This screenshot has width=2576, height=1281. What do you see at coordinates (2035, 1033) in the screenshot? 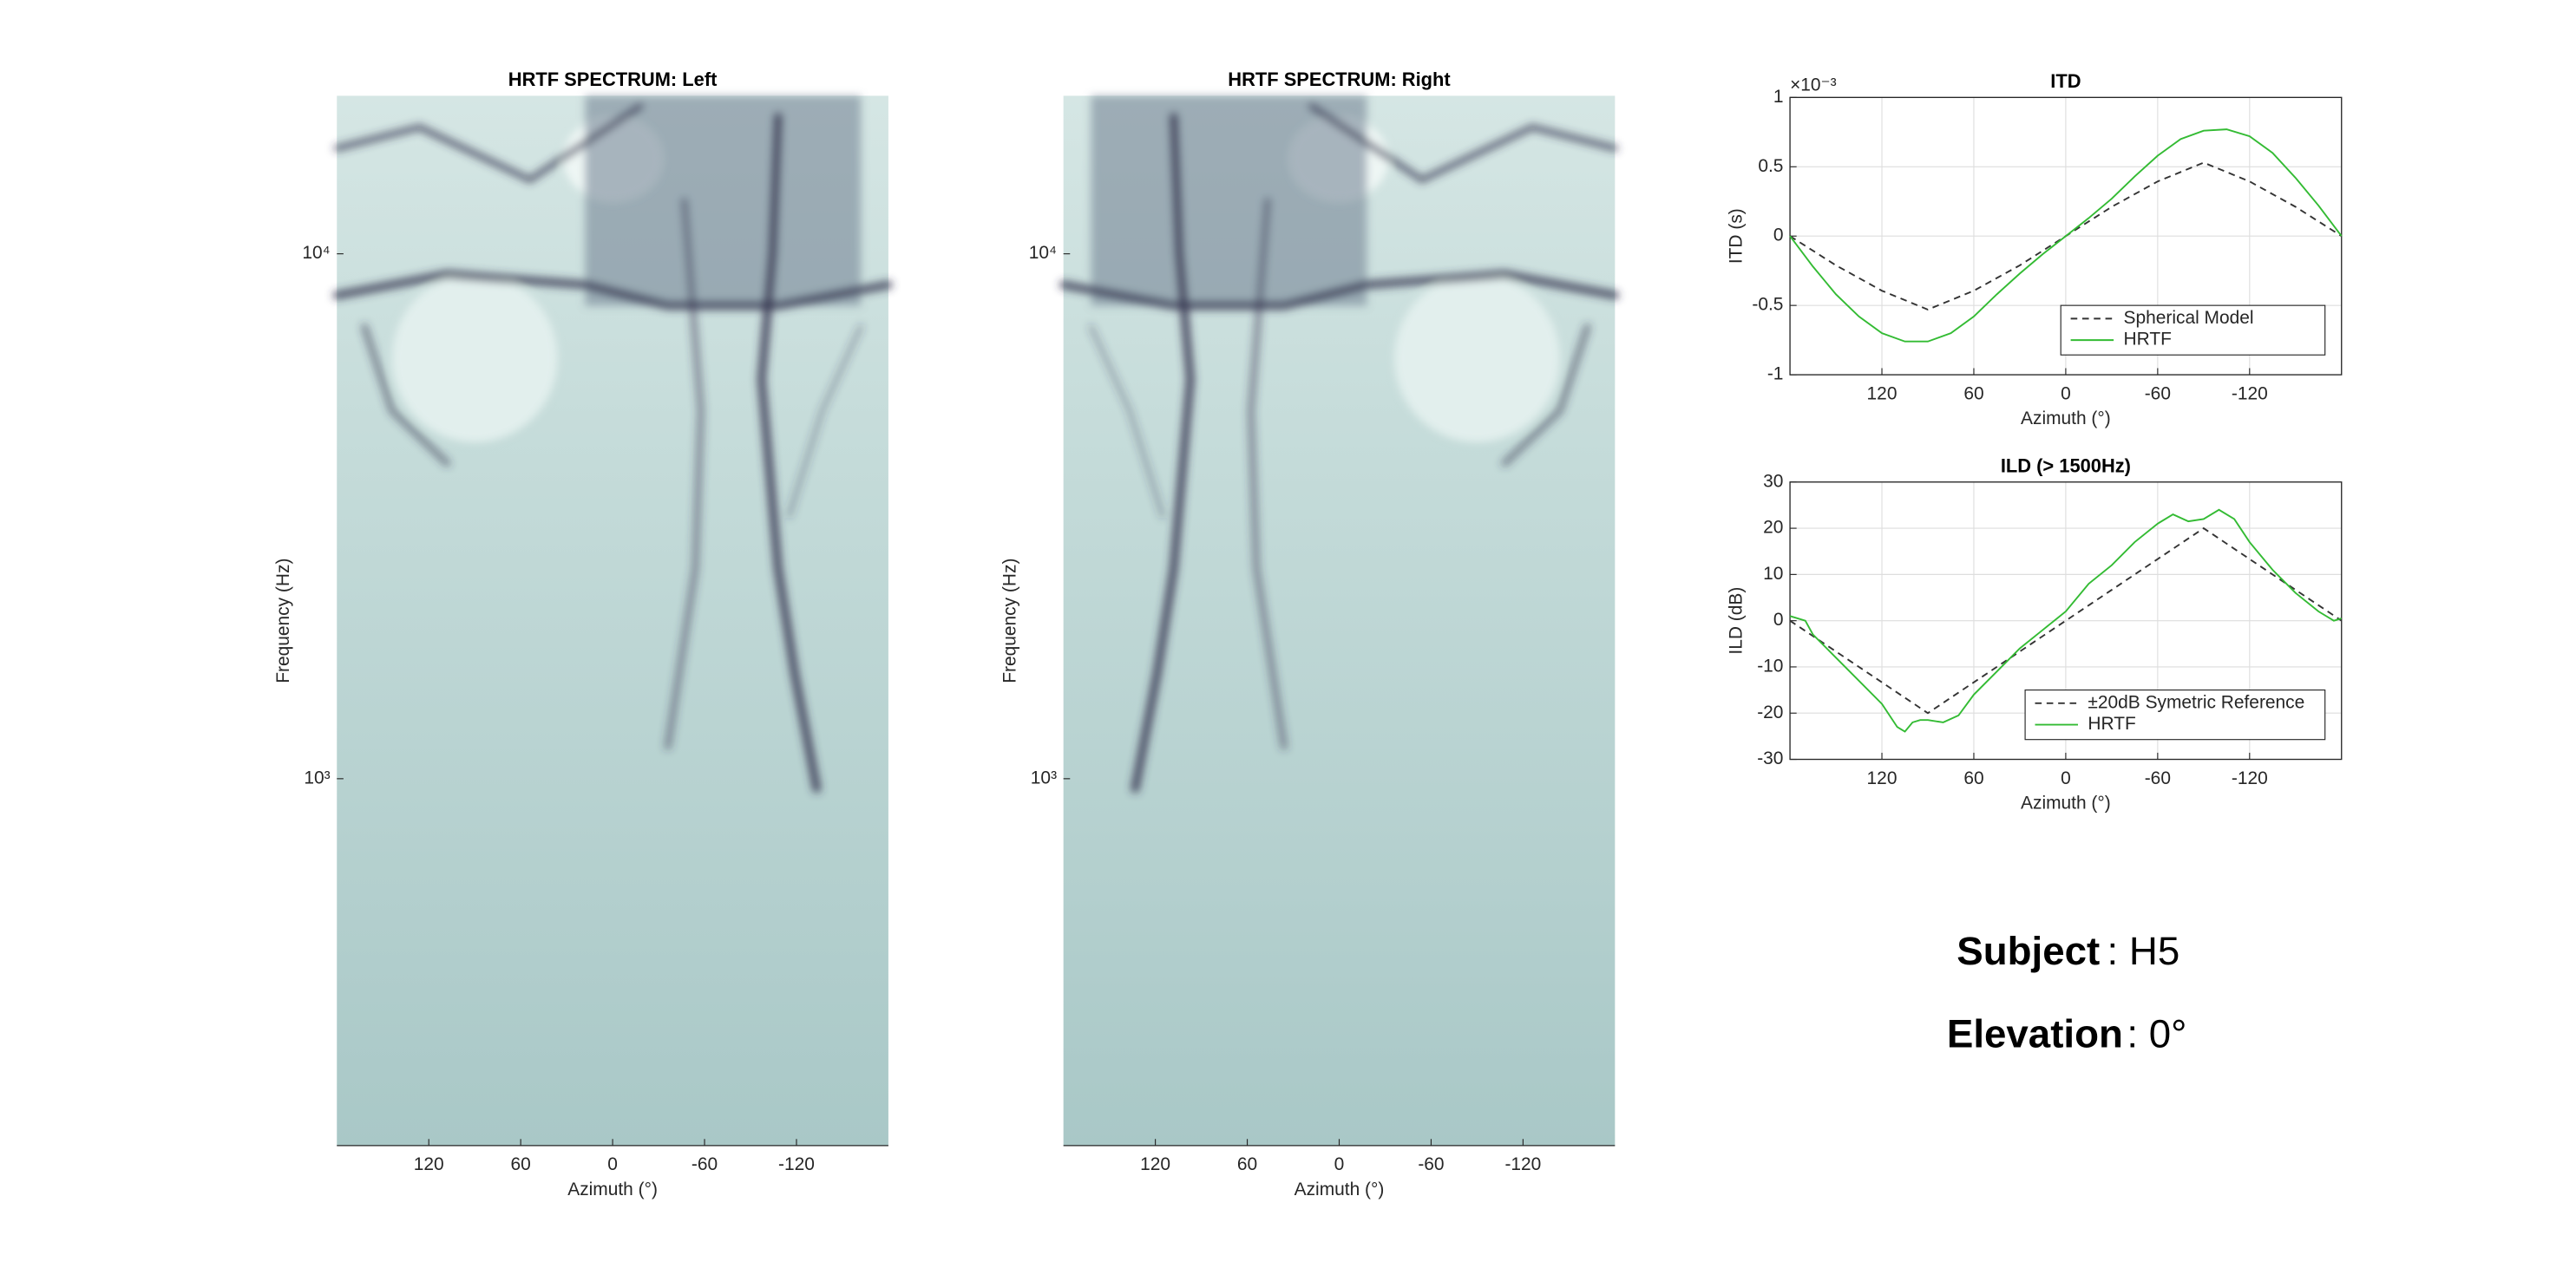
I see `elevation-label: Elevation` at bounding box center [2035, 1033].